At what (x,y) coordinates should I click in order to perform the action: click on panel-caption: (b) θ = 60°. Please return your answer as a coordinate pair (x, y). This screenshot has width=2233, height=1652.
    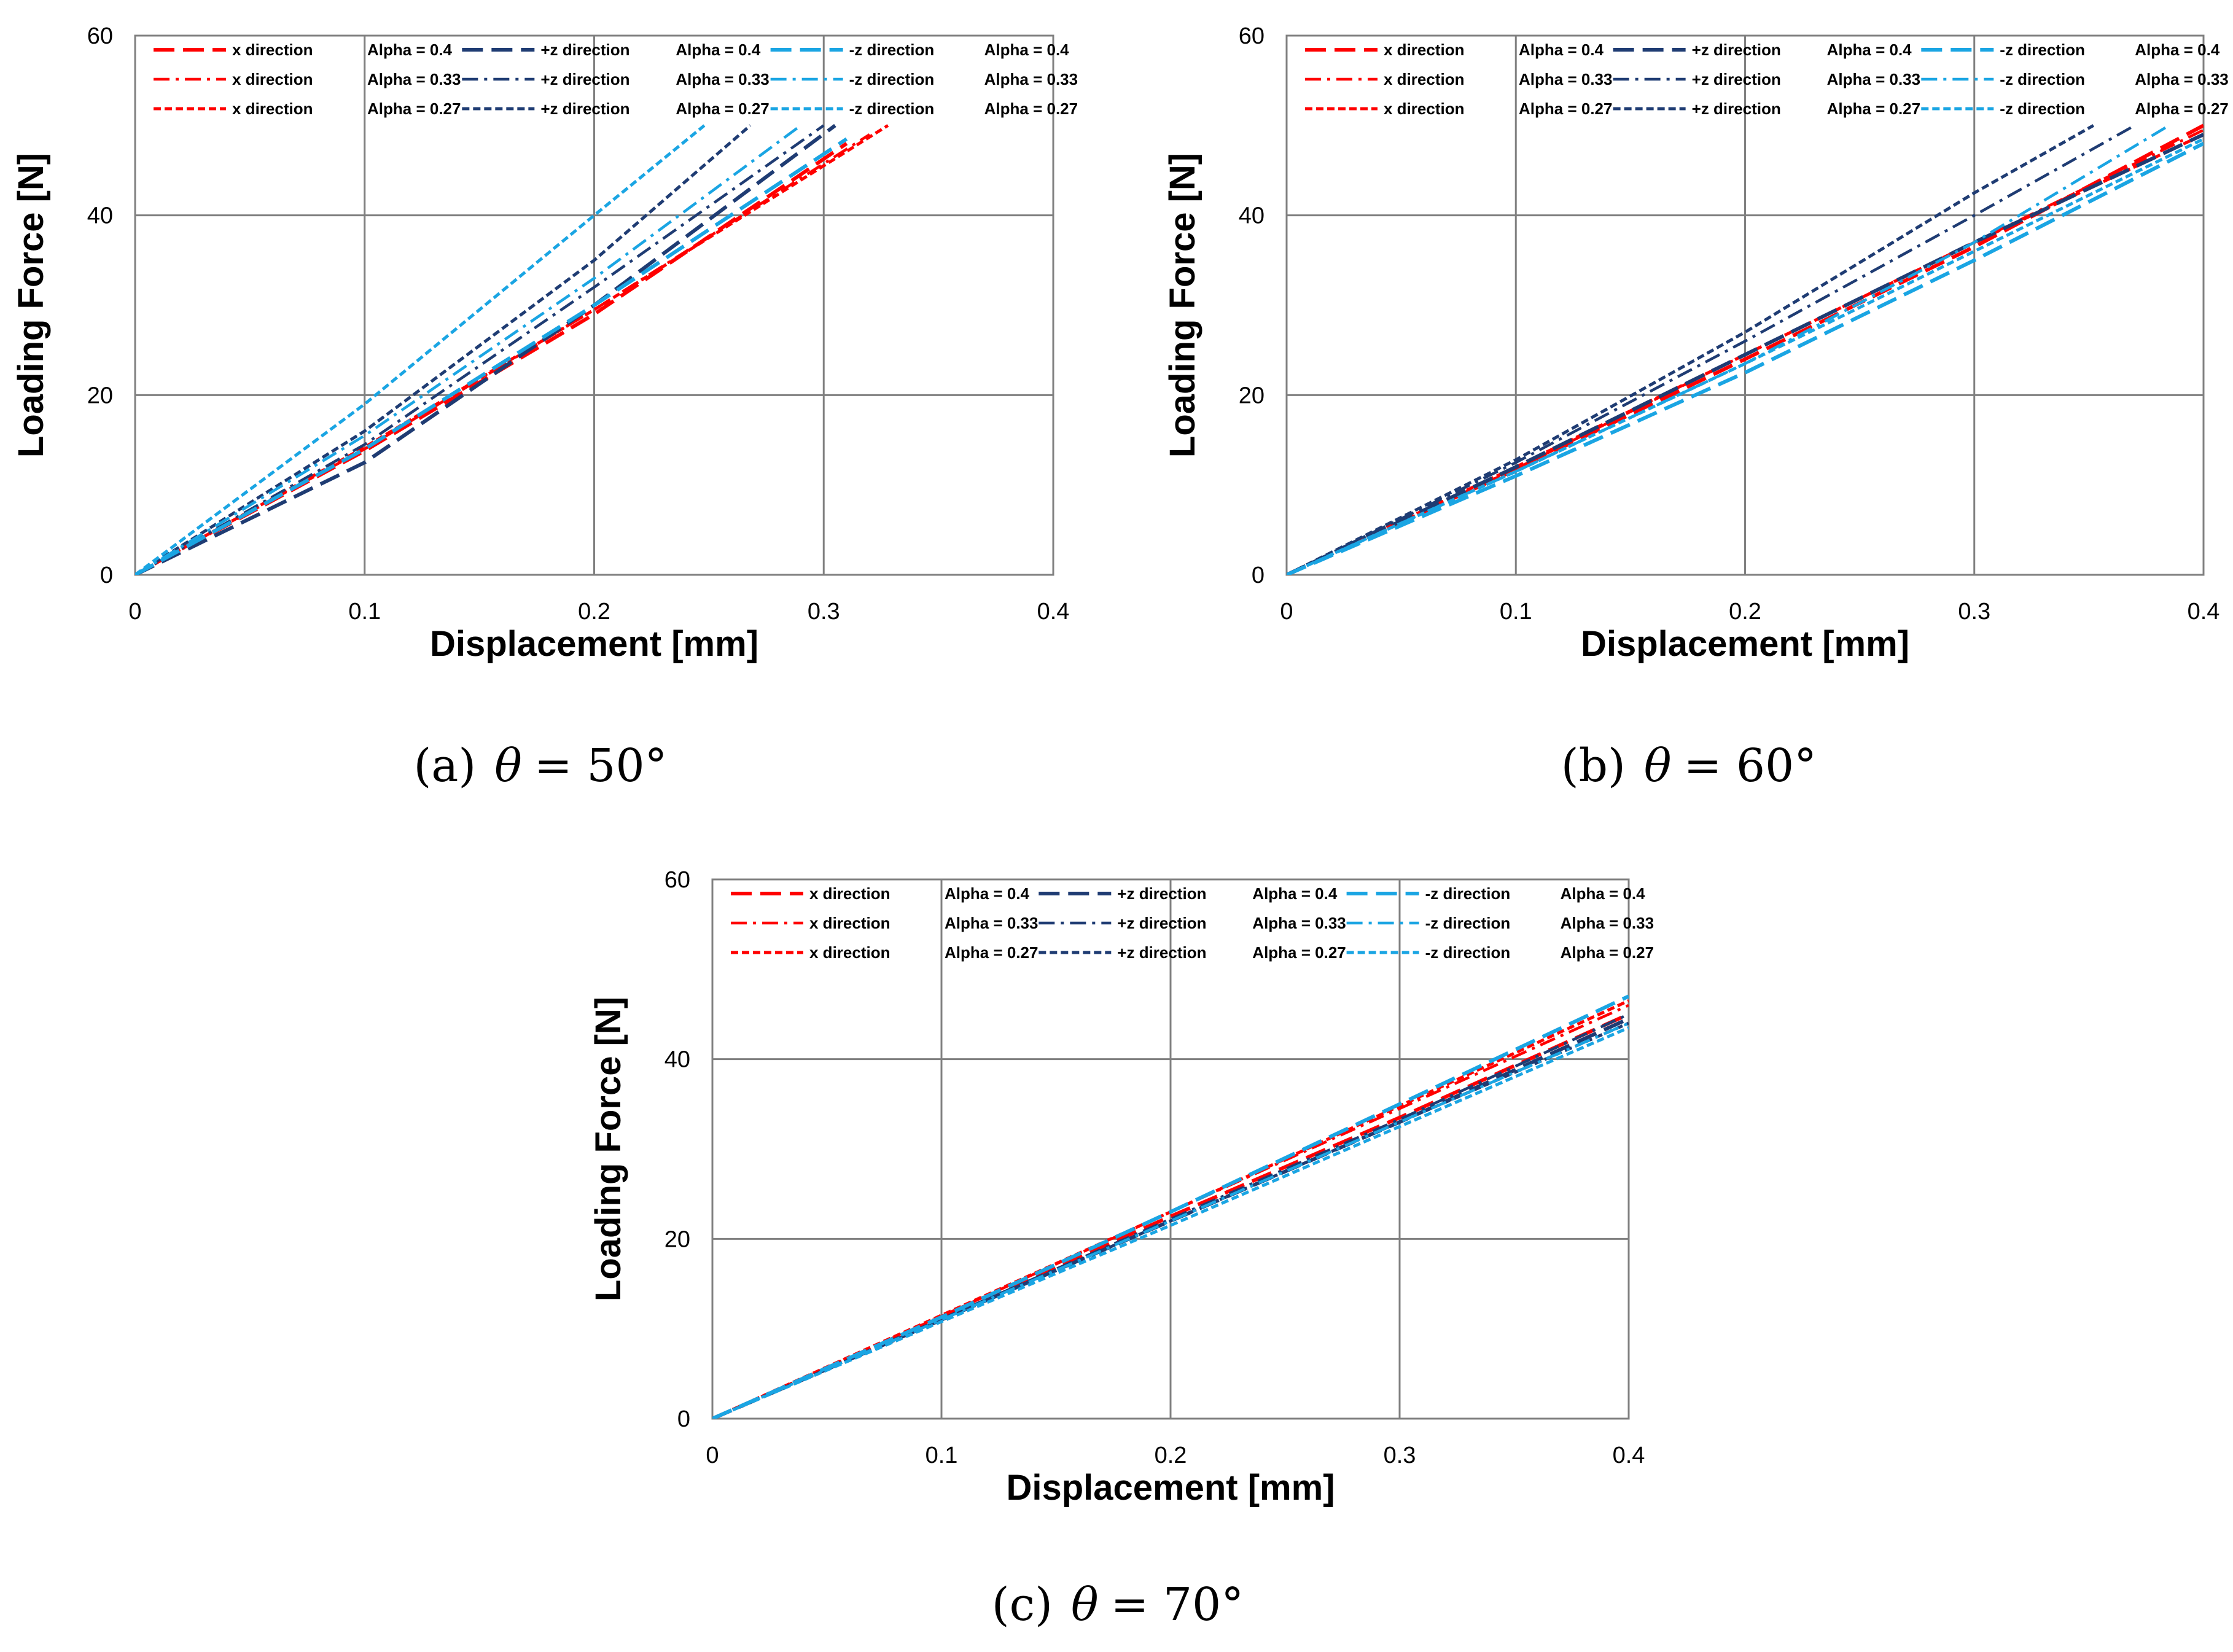
    Looking at the image, I should click on (1689, 766).